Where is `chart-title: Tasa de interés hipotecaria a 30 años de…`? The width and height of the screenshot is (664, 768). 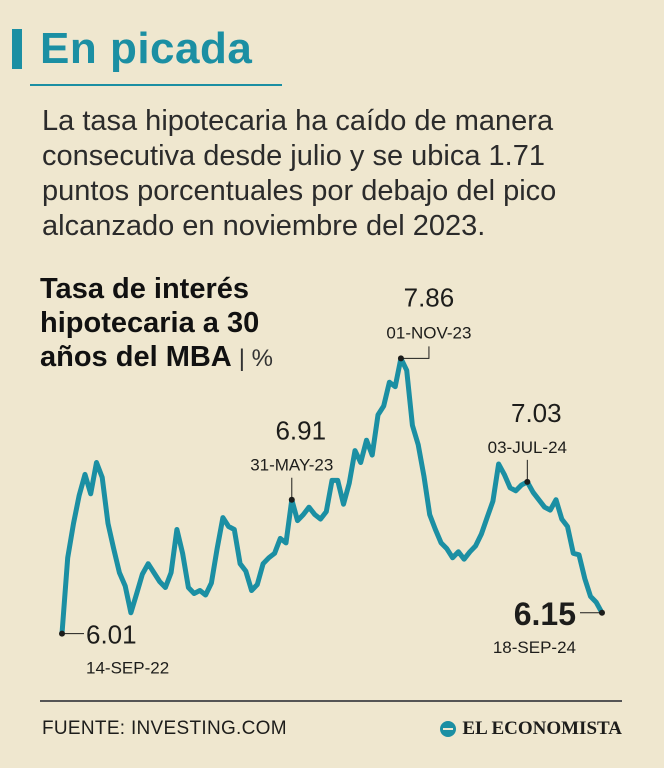 chart-title: Tasa de interés hipotecaria a 30 años de… is located at coordinates (185, 324).